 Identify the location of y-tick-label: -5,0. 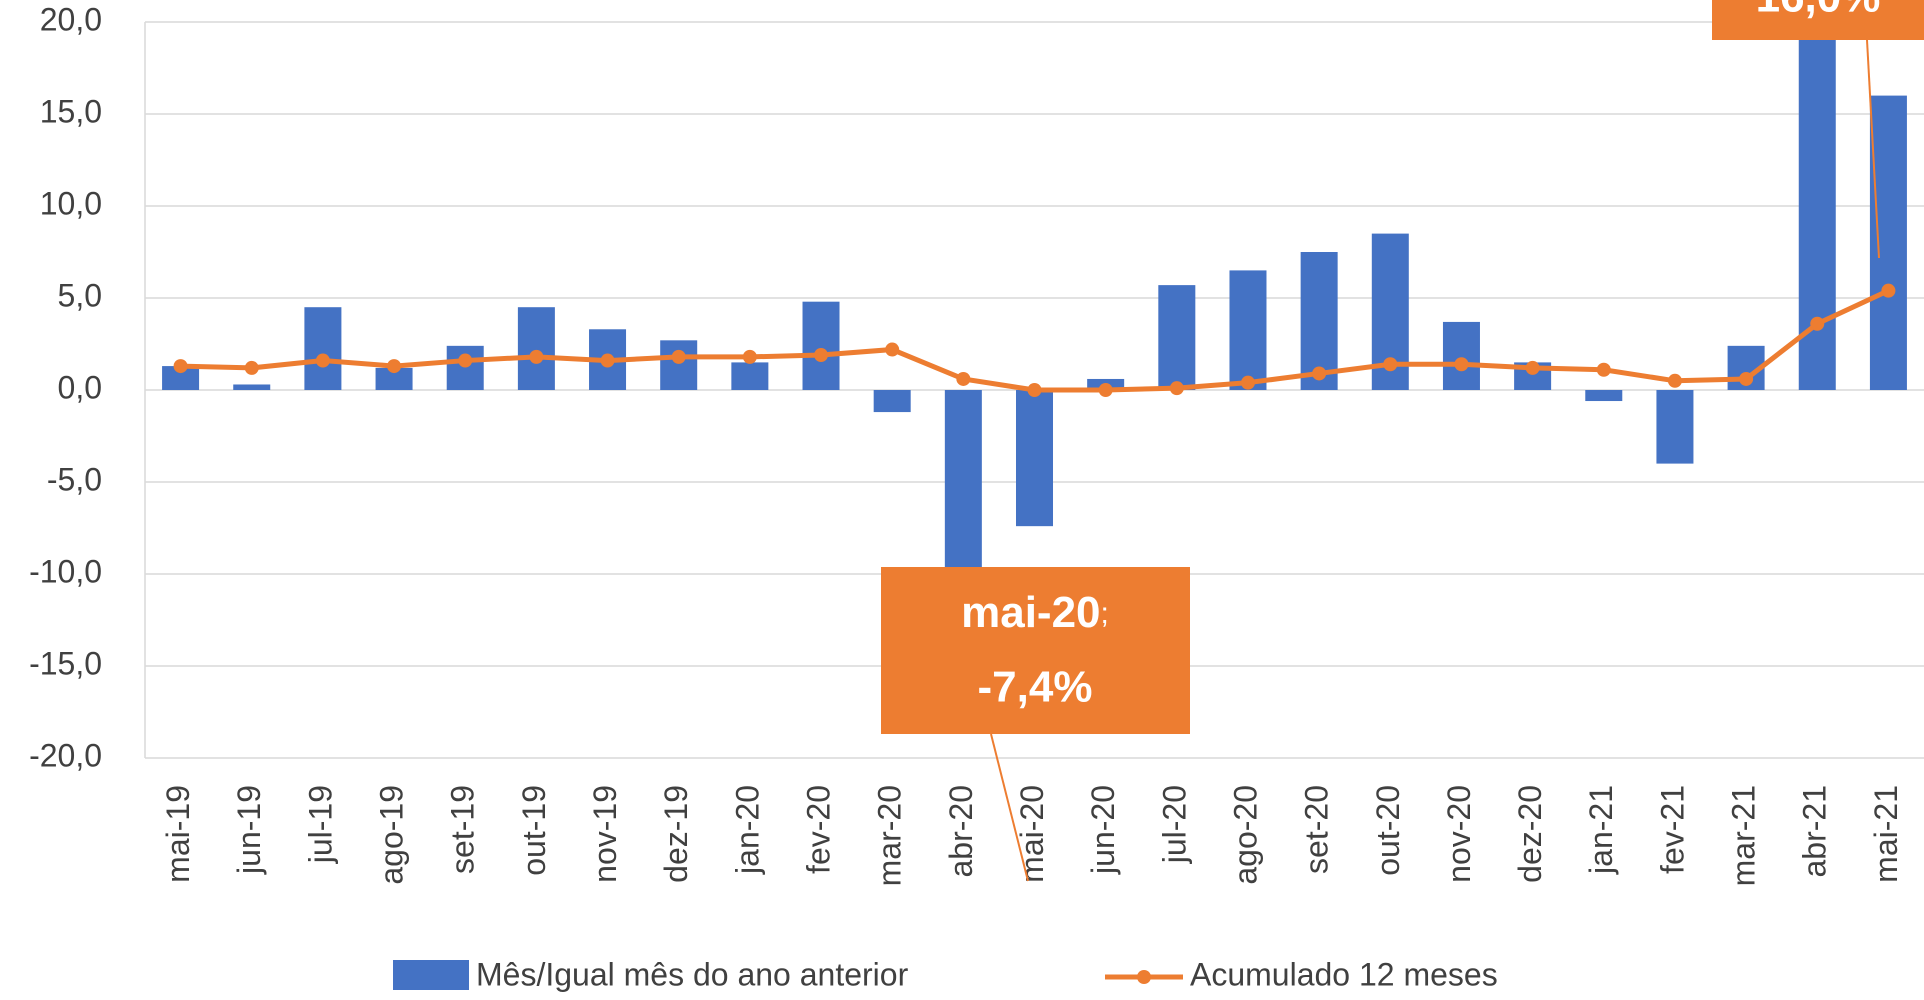
(74, 479).